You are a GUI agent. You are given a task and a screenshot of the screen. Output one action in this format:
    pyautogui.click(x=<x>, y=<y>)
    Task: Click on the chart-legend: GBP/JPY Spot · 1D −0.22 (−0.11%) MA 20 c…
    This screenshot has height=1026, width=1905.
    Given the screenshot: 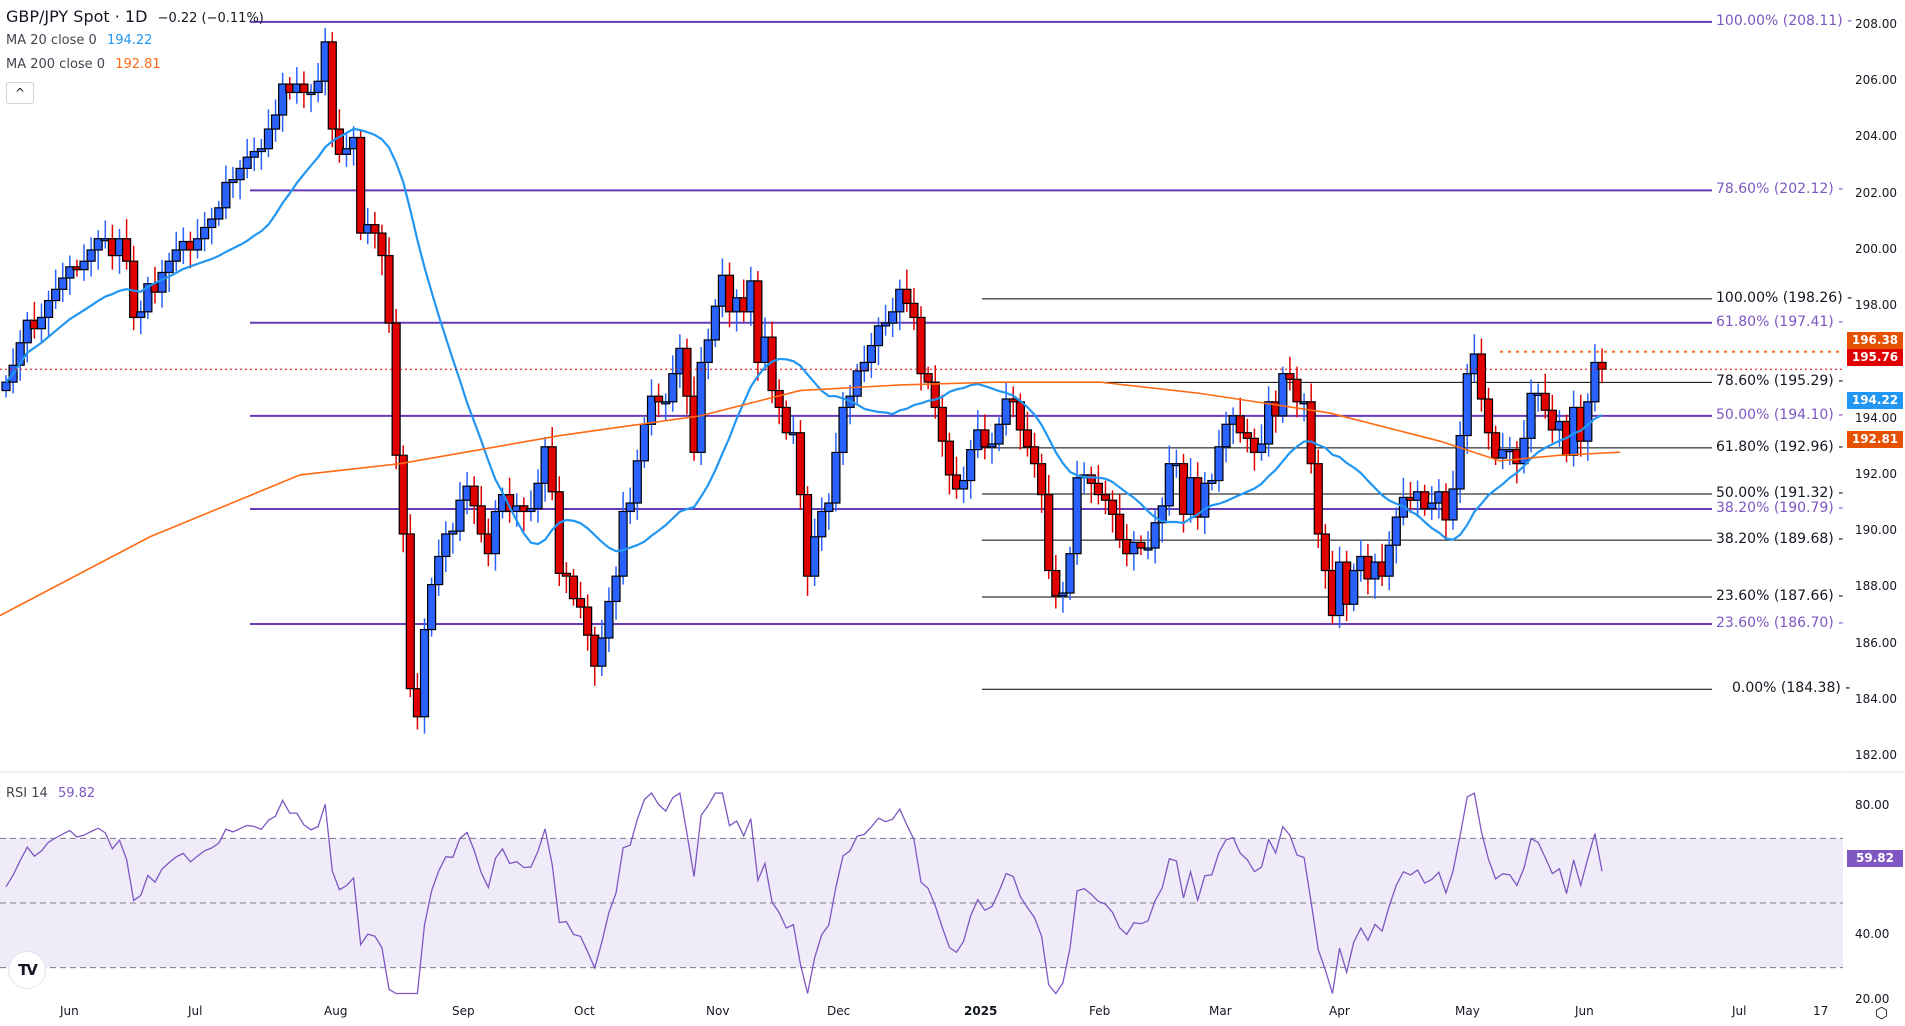 What is the action you would take?
    pyautogui.click(x=135, y=42)
    